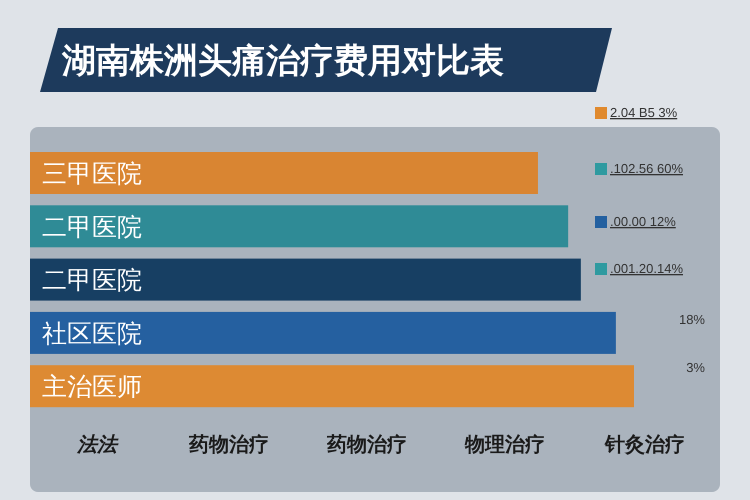 This screenshot has height=500, width=750. What do you see at coordinates (647, 168) in the screenshot?
I see `annotation: .102.56 60%` at bounding box center [647, 168].